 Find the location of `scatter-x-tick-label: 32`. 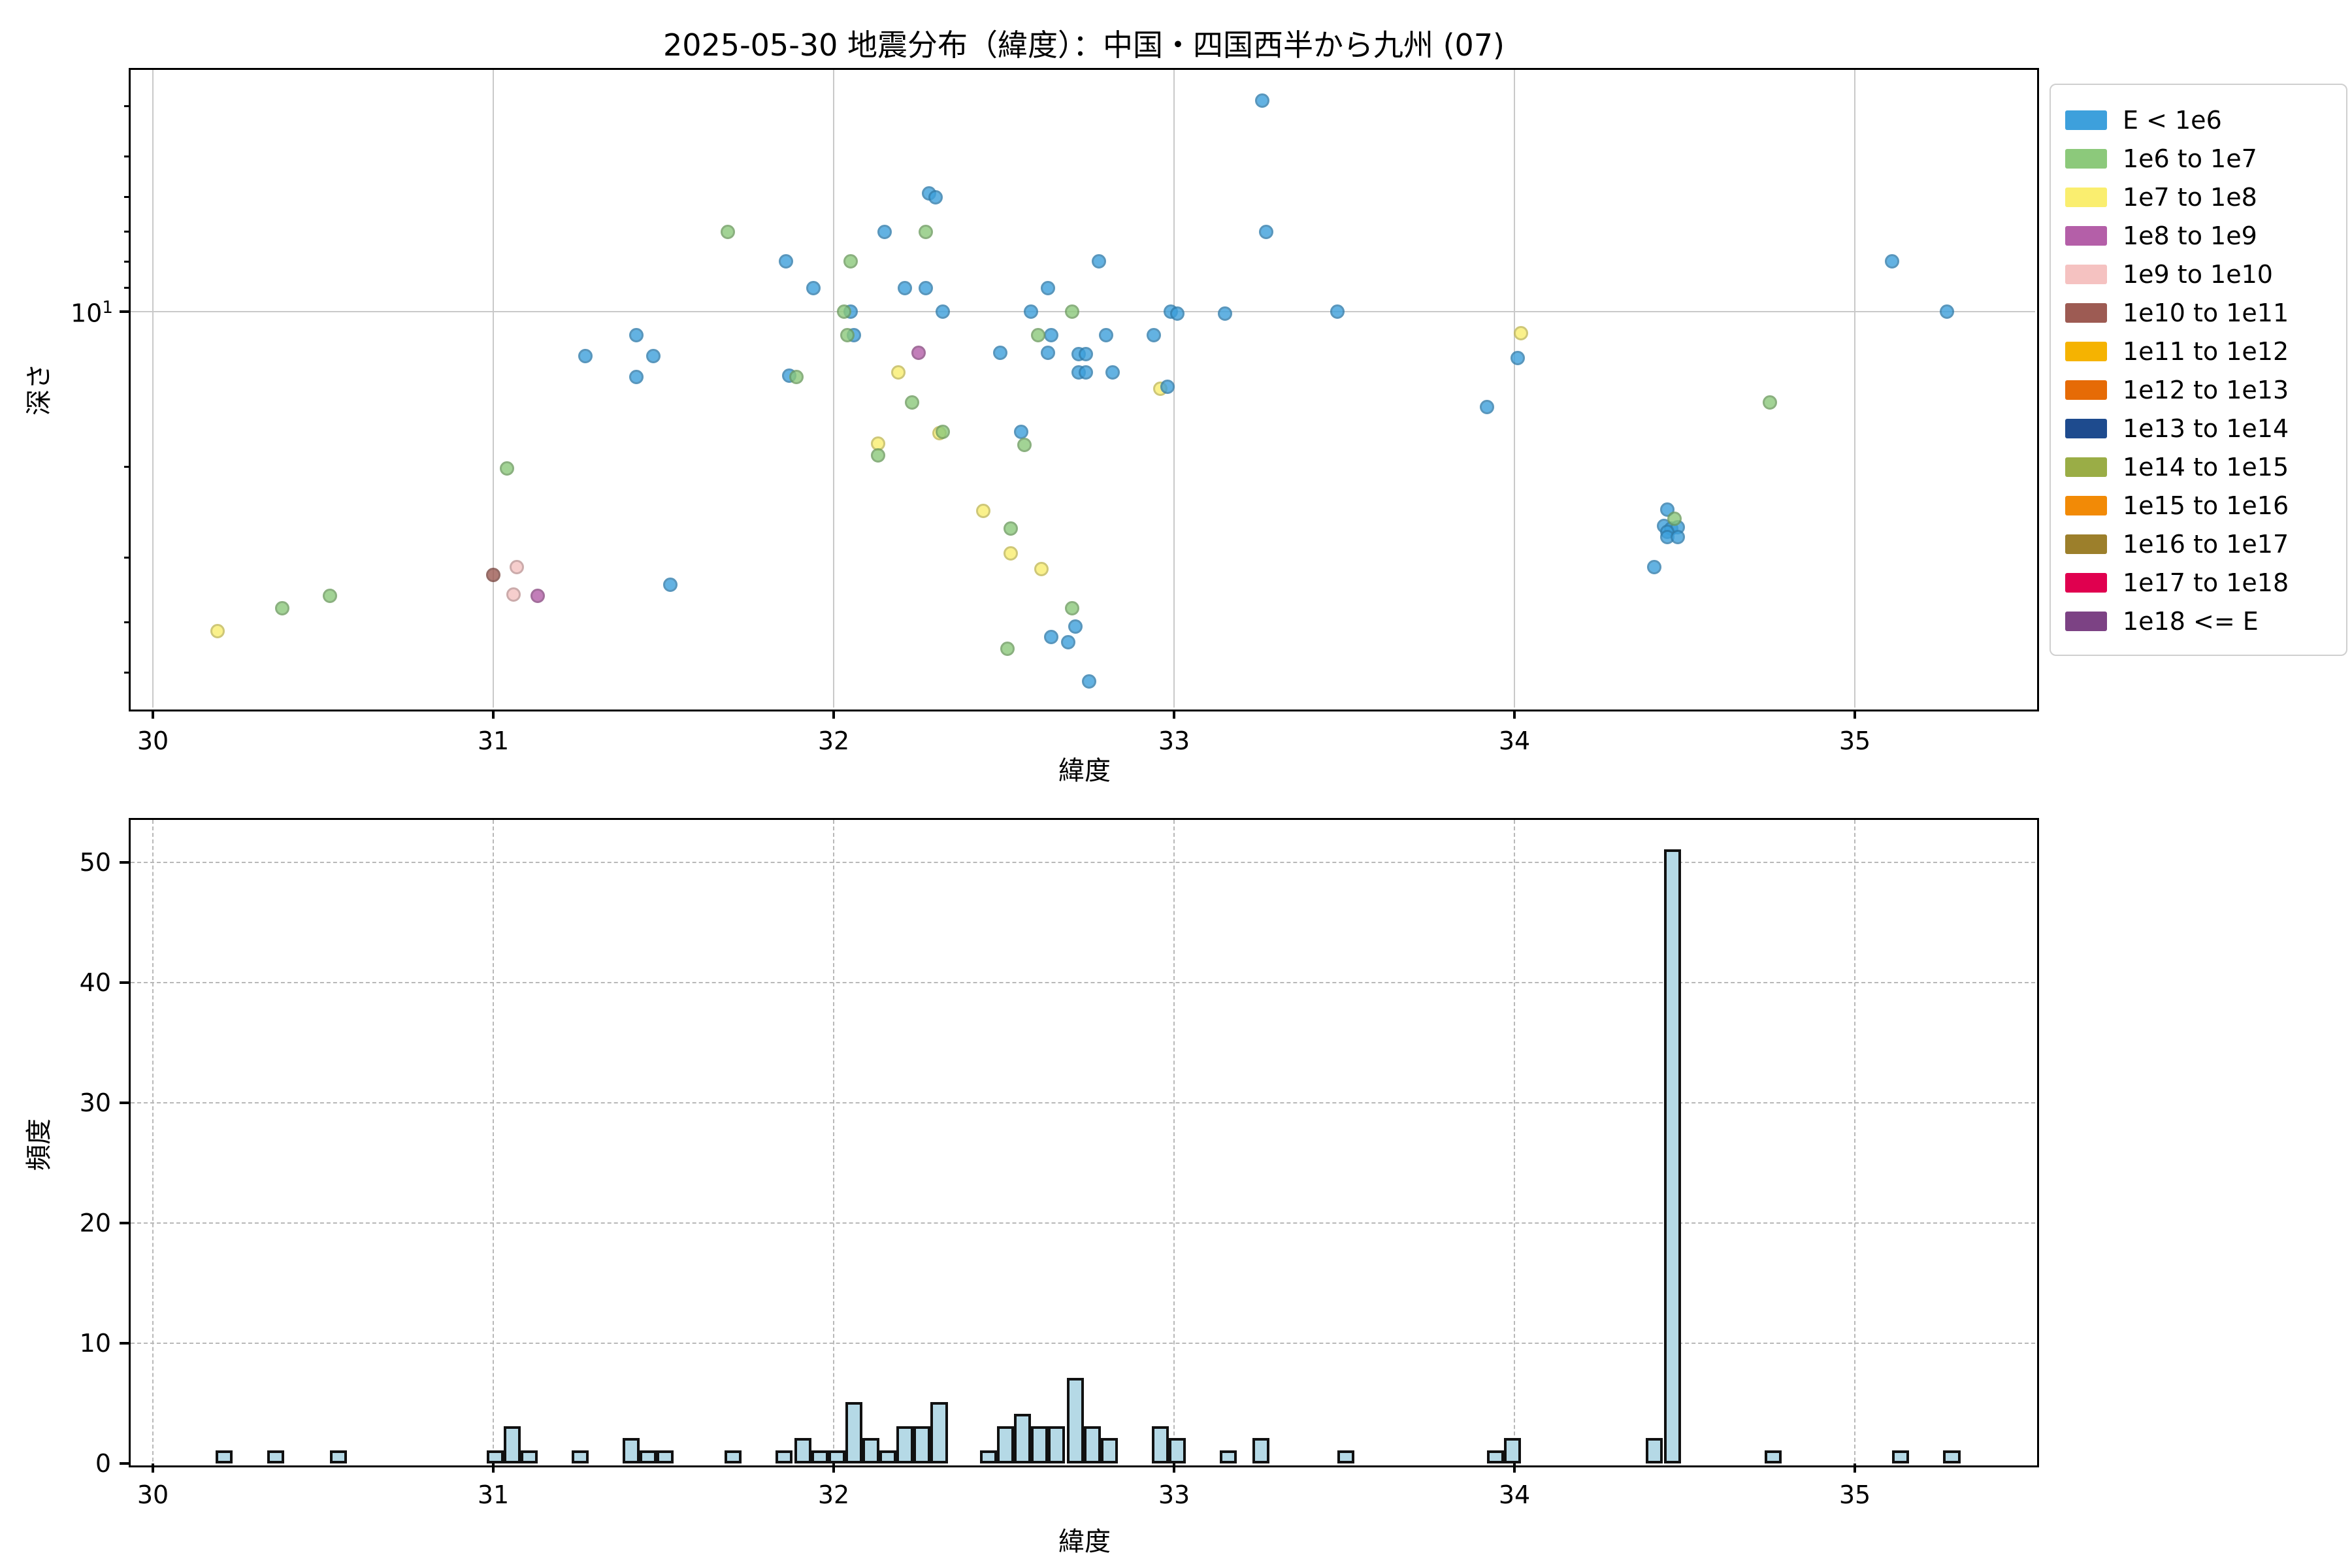

scatter-x-tick-label: 32 is located at coordinates (833, 741).